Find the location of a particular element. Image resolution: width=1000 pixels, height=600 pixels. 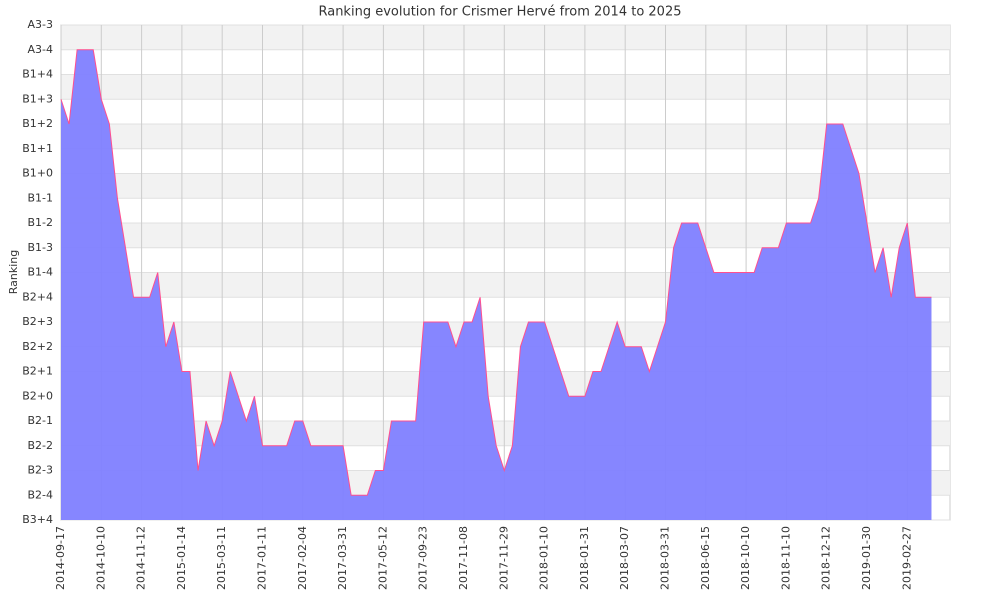

y-tick-label: B2+0 is located at coordinates (37, 395).